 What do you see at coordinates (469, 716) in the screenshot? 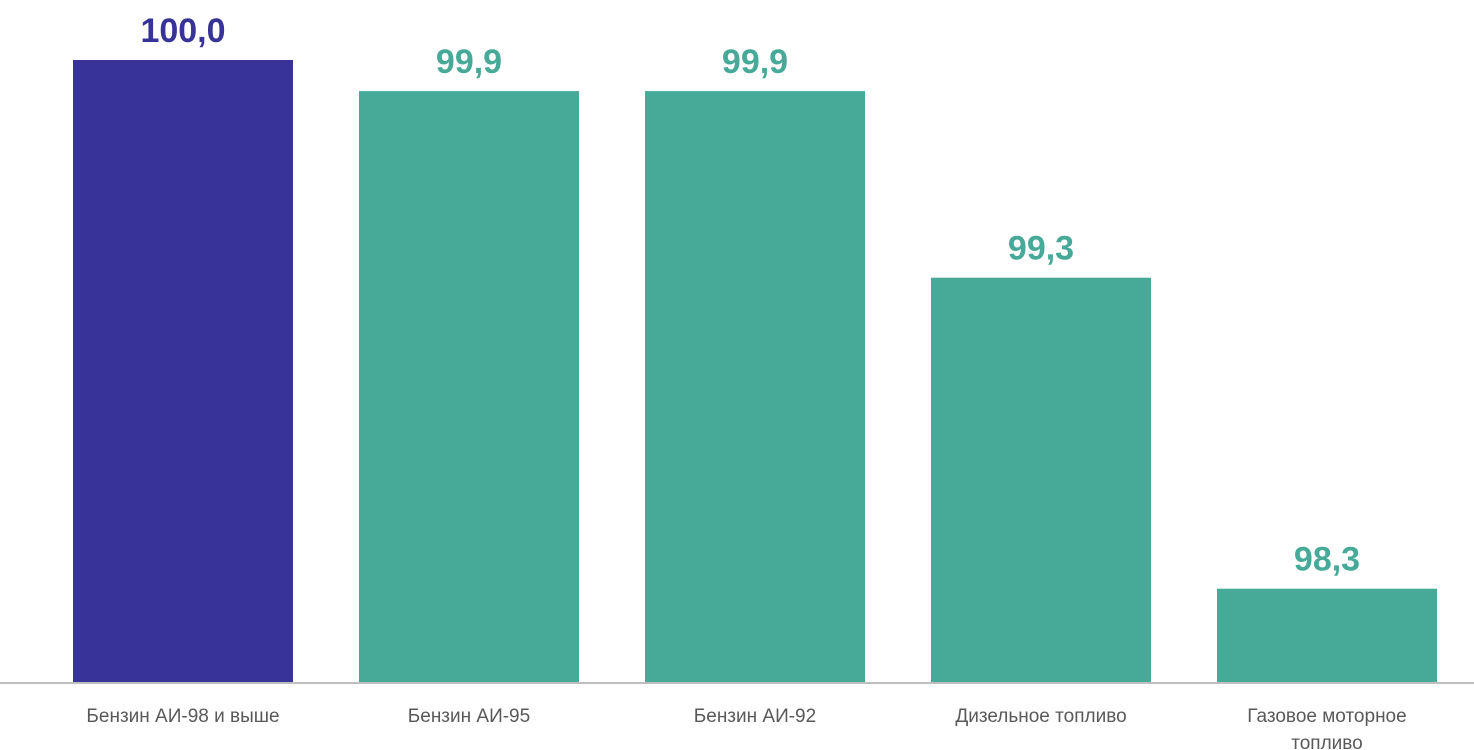
I see `category-label: Бензин АИ-95` at bounding box center [469, 716].